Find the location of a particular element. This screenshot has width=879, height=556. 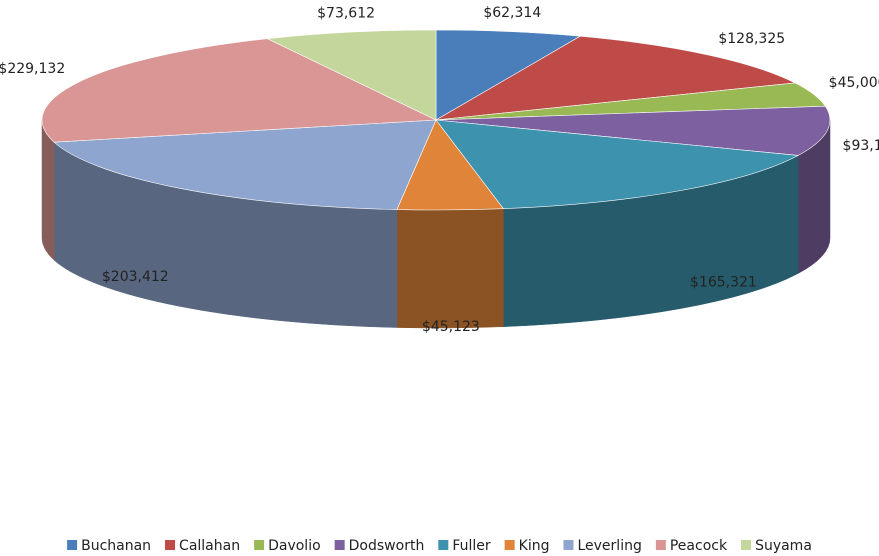

legend-label: Davolio is located at coordinates (294, 546).